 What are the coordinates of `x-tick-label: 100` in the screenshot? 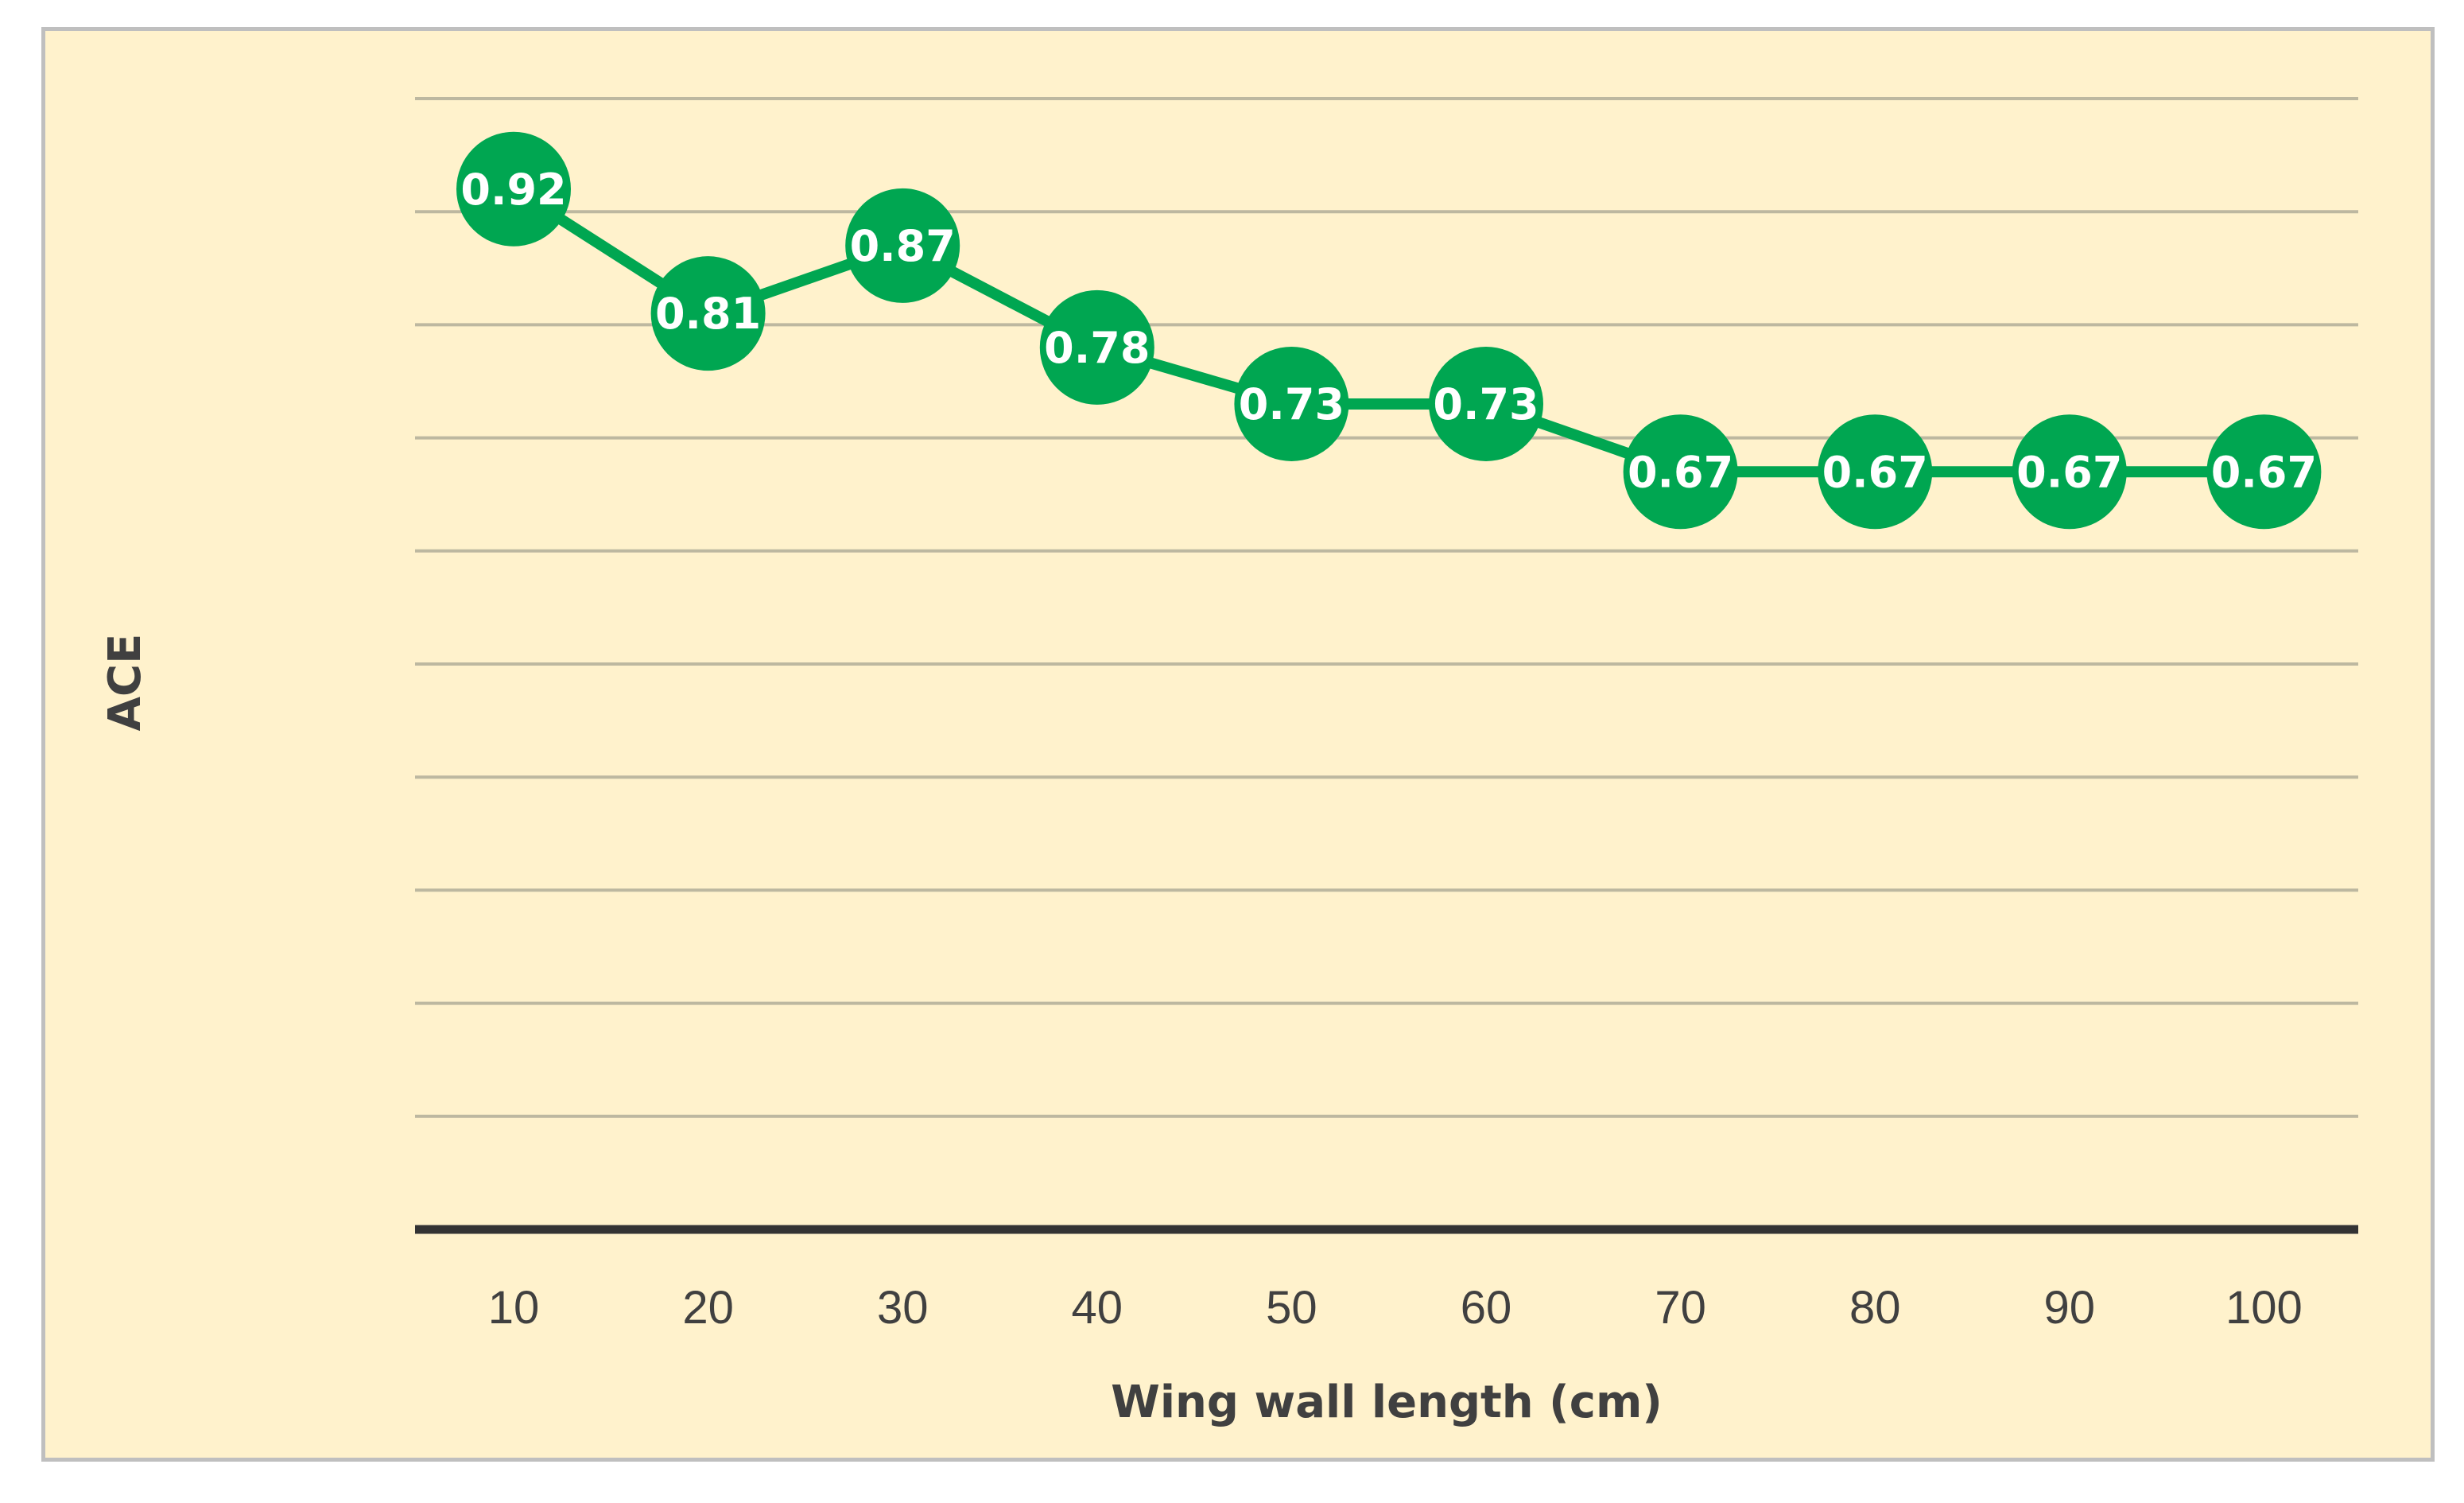 It's located at (2264, 1308).